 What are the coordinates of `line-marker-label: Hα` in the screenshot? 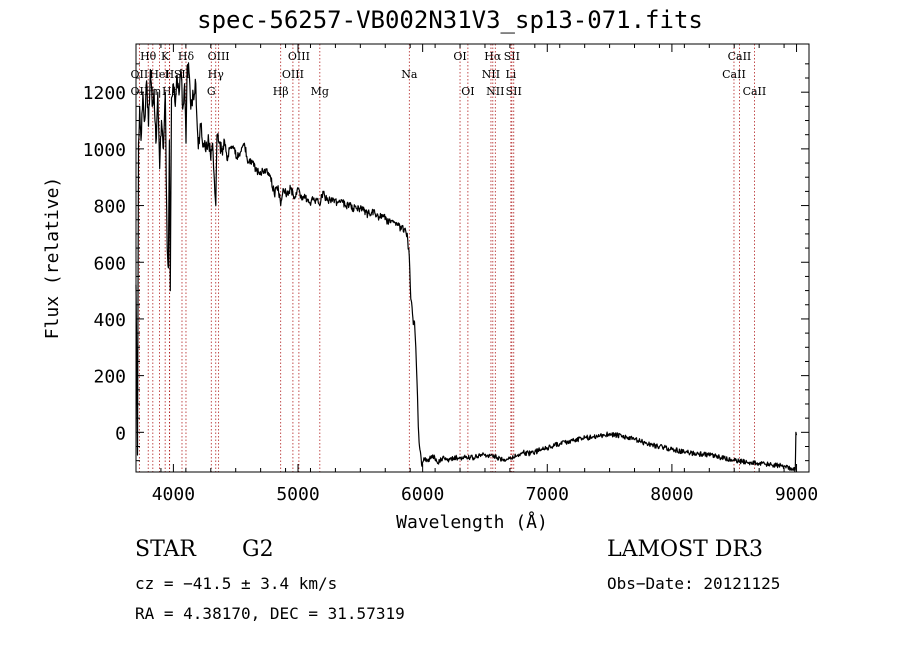 It's located at (493, 56).